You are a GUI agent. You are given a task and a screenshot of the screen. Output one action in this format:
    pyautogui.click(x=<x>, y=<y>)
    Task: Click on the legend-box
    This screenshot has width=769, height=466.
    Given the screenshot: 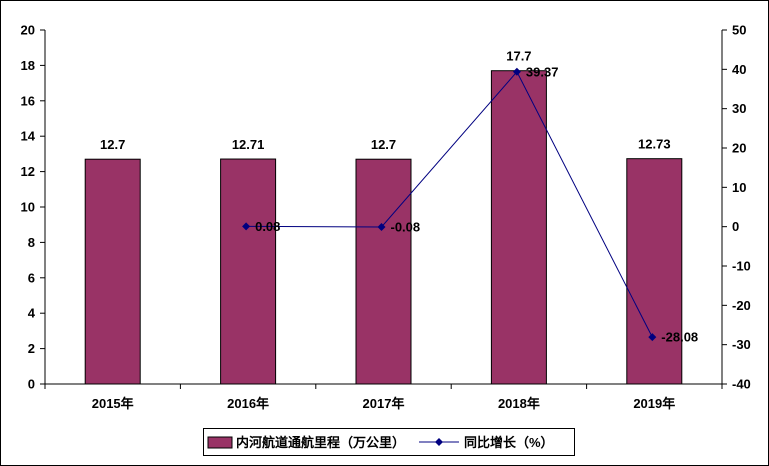 What is the action you would take?
    pyautogui.click(x=389, y=442)
    